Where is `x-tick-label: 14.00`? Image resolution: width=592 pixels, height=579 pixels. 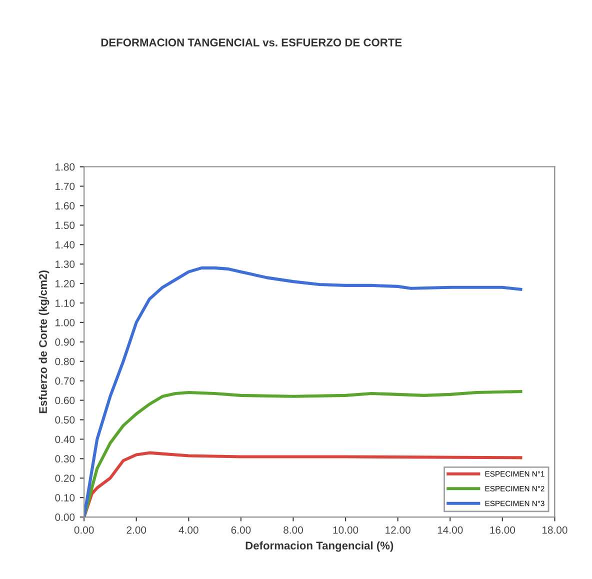 x-tick-label: 14.00 is located at coordinates (450, 530).